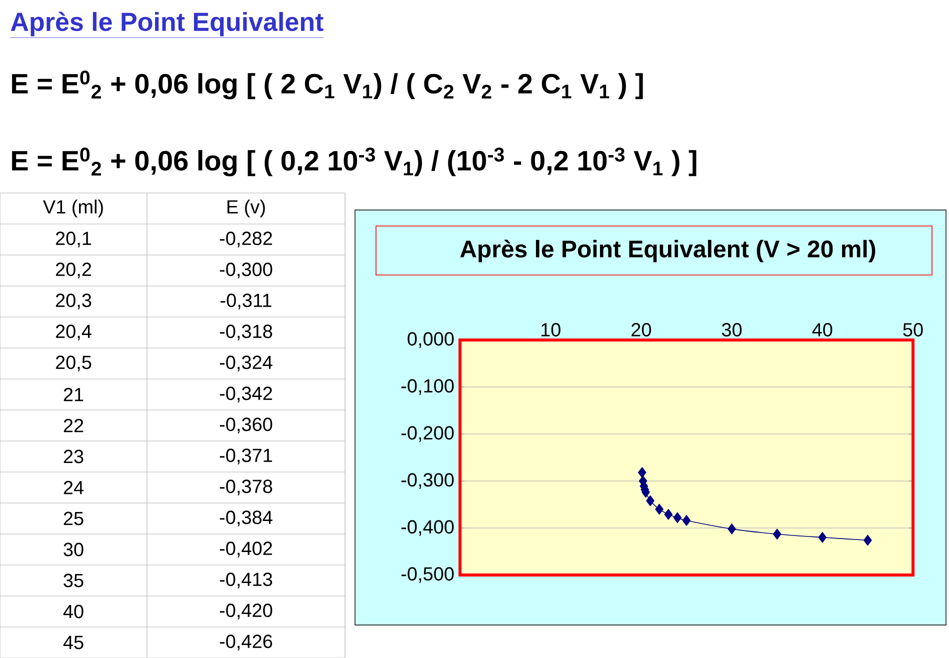  What do you see at coordinates (74, 332) in the screenshot?
I see `text: 20,4` at bounding box center [74, 332].